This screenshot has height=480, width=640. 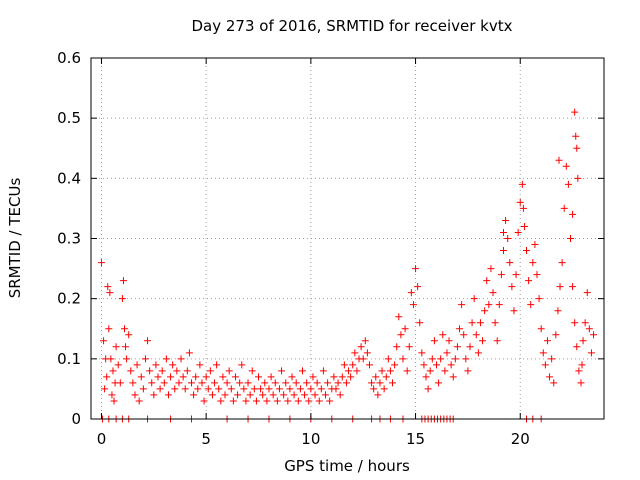 I want to click on x-tick-label: 0, so click(x=102, y=439).